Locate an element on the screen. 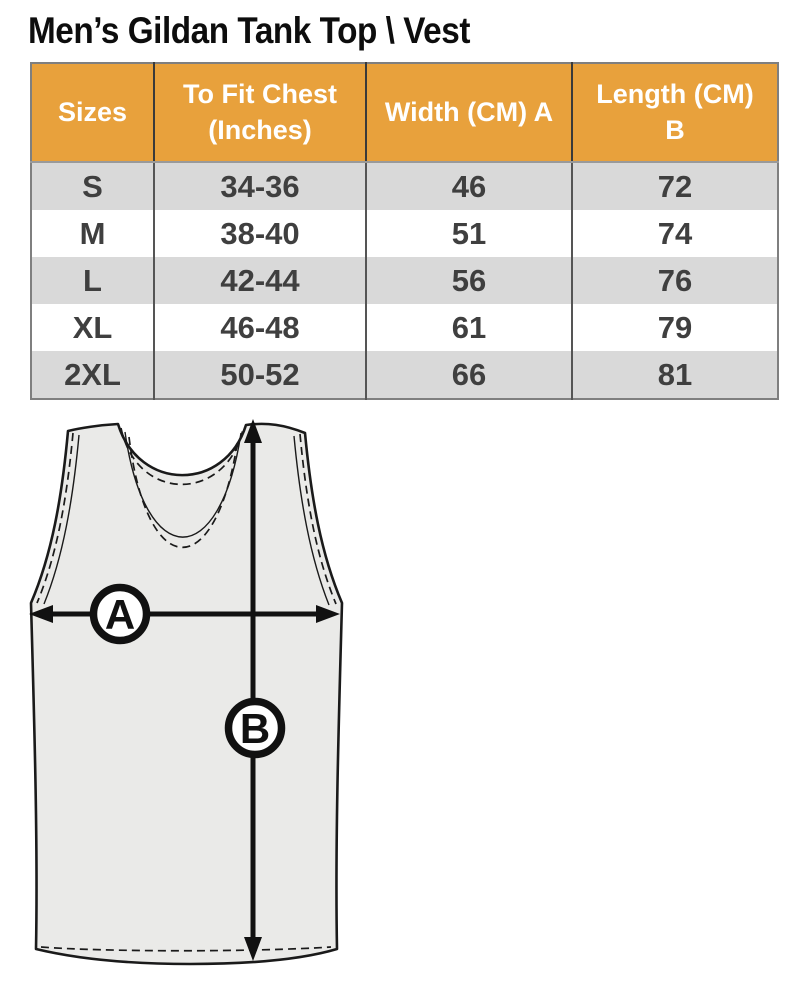 The width and height of the screenshot is (800, 985). column-header-chest: To Fit Chest (Inches) is located at coordinates (259, 113).